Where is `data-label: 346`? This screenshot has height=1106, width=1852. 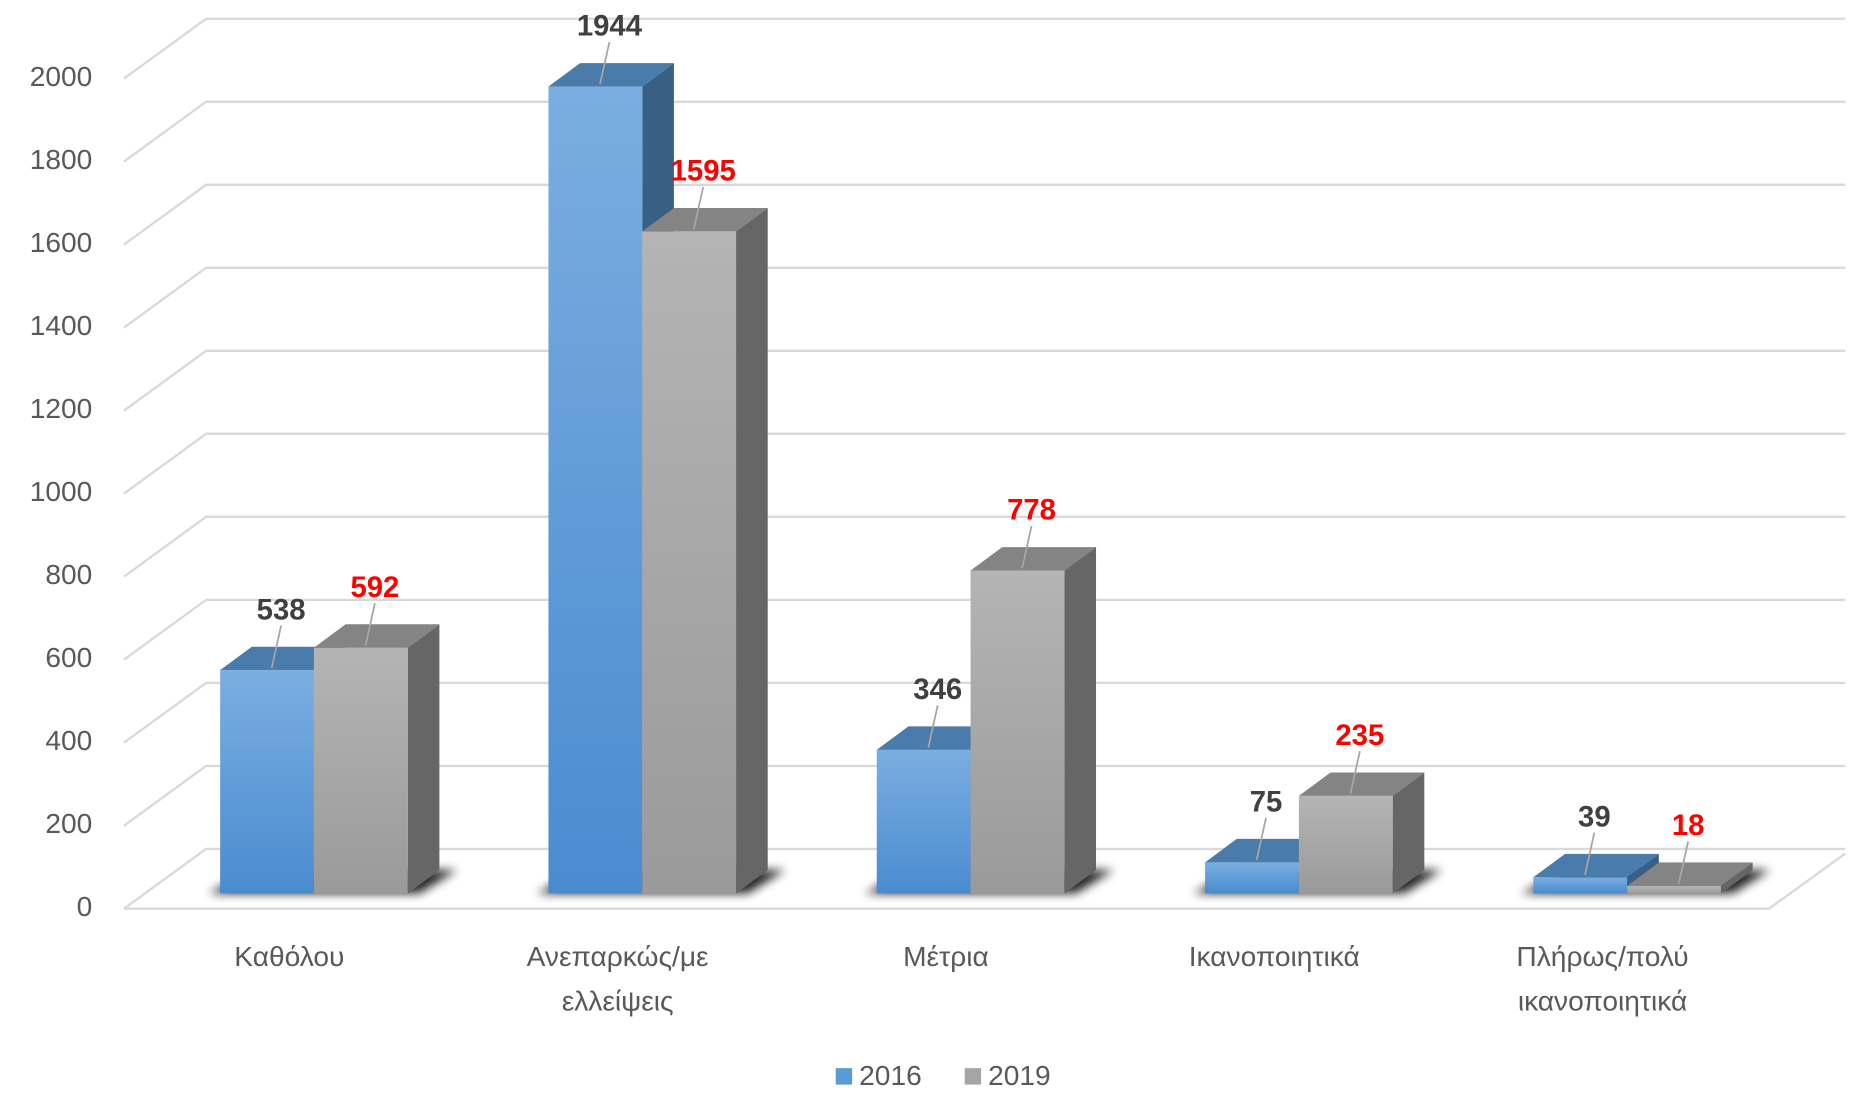
data-label: 346 is located at coordinates (937, 689).